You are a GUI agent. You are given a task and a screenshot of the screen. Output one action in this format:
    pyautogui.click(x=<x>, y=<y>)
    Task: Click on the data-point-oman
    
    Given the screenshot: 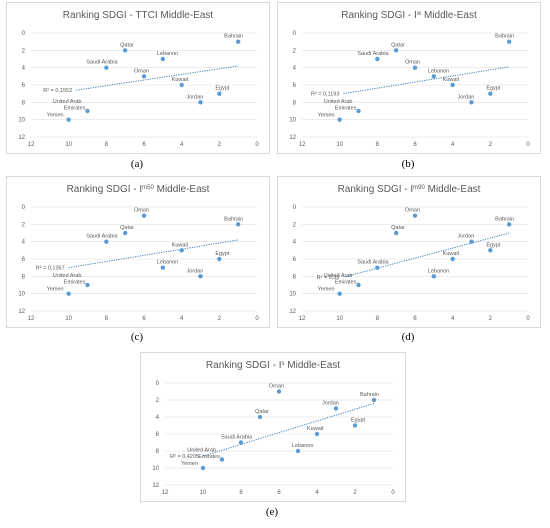 What is the action you would take?
    pyautogui.click(x=415, y=67)
    